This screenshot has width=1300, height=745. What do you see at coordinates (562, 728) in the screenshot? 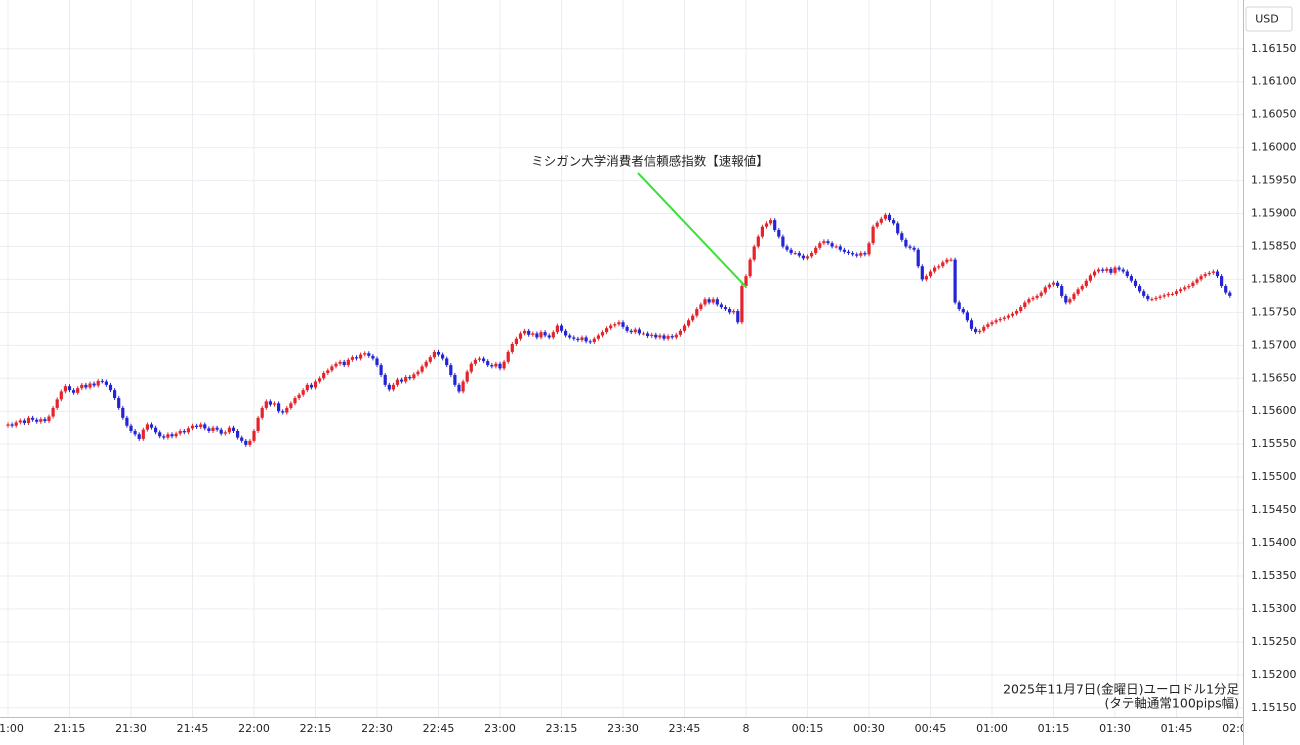
I see `x-tick-label: 23:15` at bounding box center [562, 728].